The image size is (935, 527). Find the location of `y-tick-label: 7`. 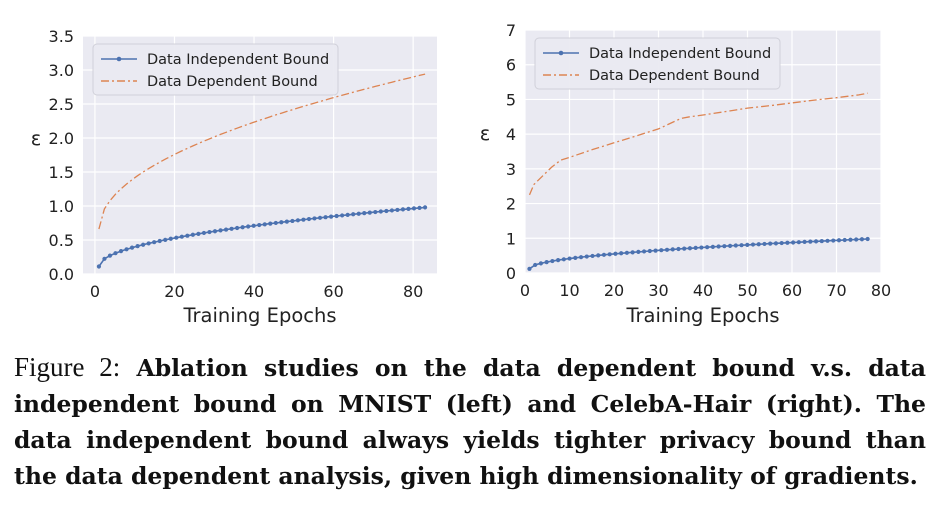

y-tick-label: 7 is located at coordinates (511, 30).